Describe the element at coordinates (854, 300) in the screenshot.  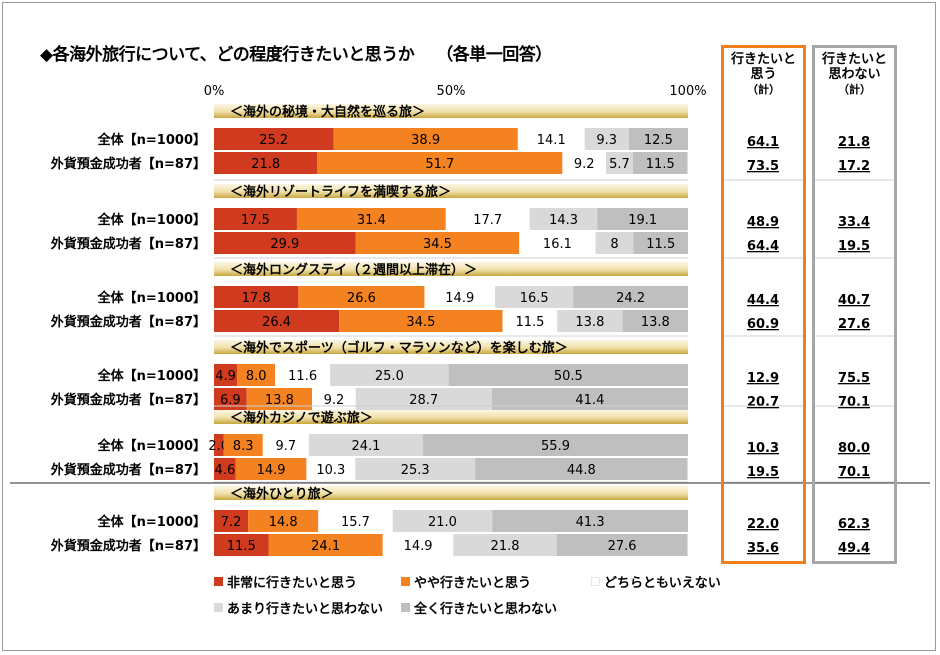
I see `dislike-total-value: 40.7` at that location.